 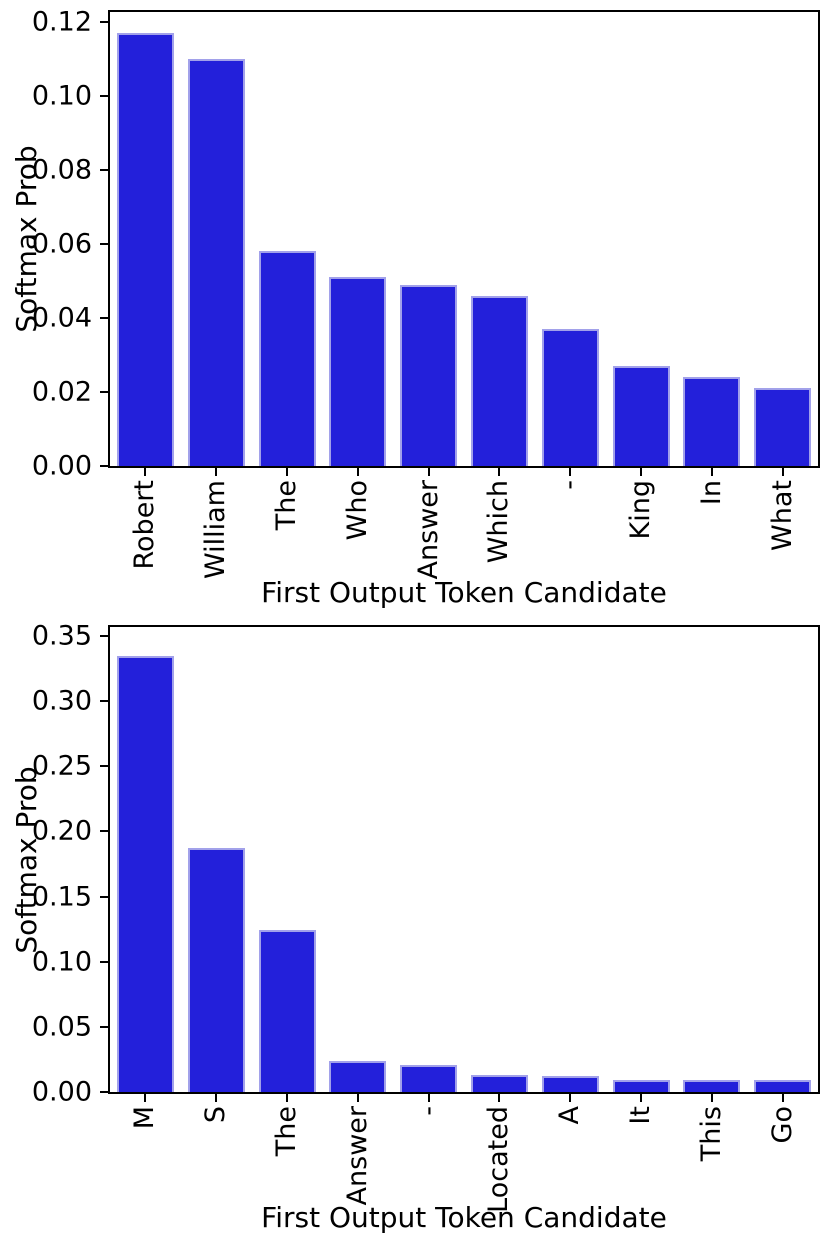 What do you see at coordinates (711, 421) in the screenshot?
I see `bar-In` at bounding box center [711, 421].